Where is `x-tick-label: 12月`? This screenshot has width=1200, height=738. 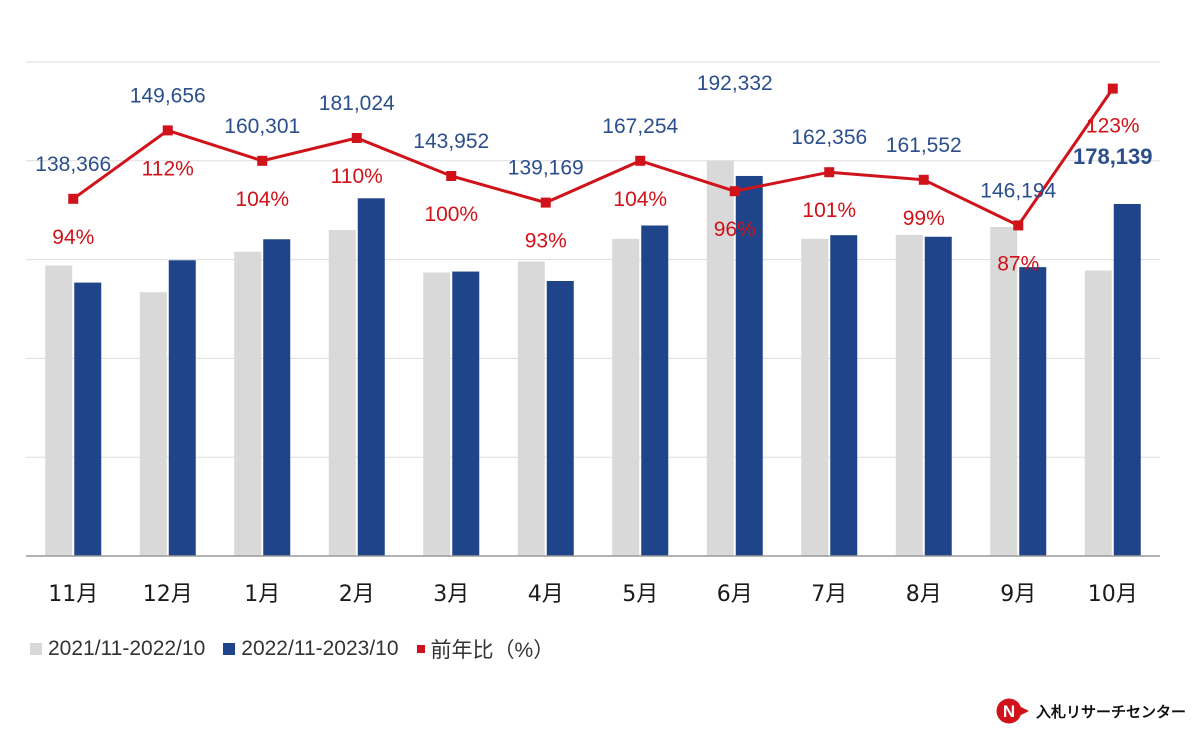 x-tick-label: 12月 is located at coordinates (168, 594).